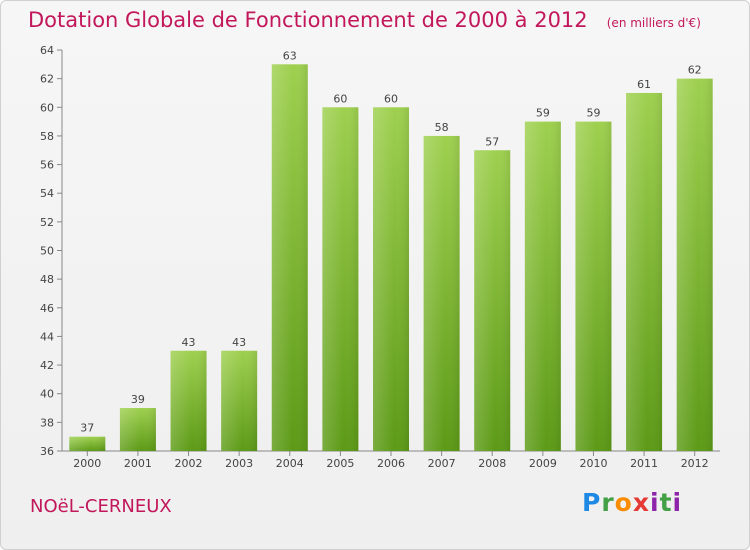 This screenshot has height=550, width=750. What do you see at coordinates (47, 222) in the screenshot?
I see `y-tick-label: 52` at bounding box center [47, 222].